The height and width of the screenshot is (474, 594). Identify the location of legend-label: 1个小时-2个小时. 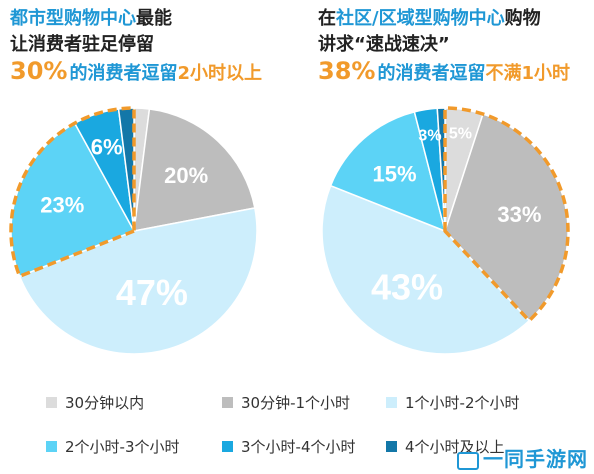
(462, 403).